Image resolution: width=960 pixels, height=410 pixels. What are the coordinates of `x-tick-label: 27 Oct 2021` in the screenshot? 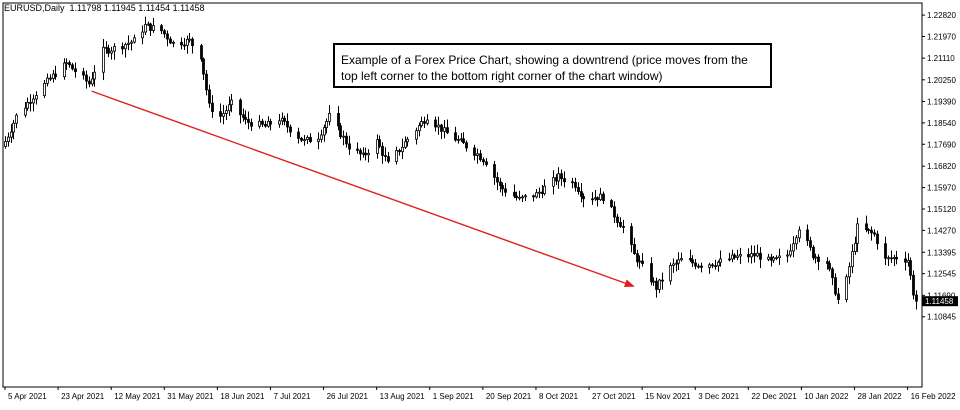 It's located at (614, 396).